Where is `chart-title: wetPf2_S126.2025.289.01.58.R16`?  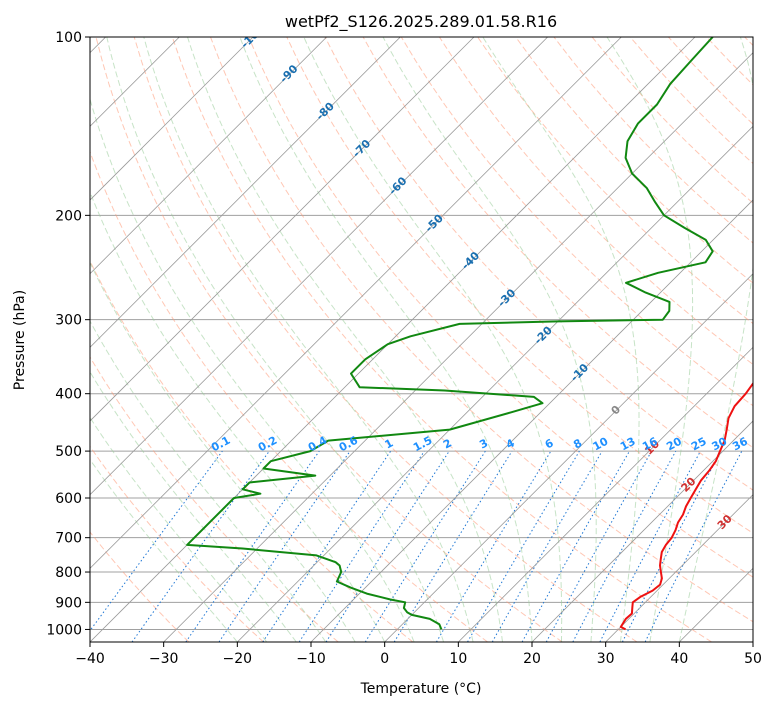
chart-title: wetPf2_S126.2025.289.01.58.R16 is located at coordinates (421, 22).